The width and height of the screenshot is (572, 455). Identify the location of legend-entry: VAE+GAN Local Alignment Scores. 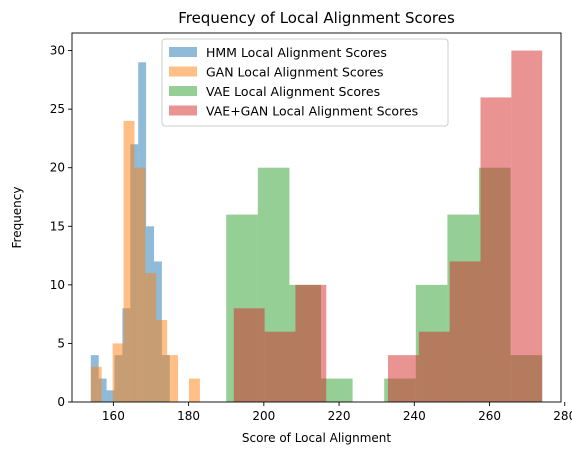
(312, 111).